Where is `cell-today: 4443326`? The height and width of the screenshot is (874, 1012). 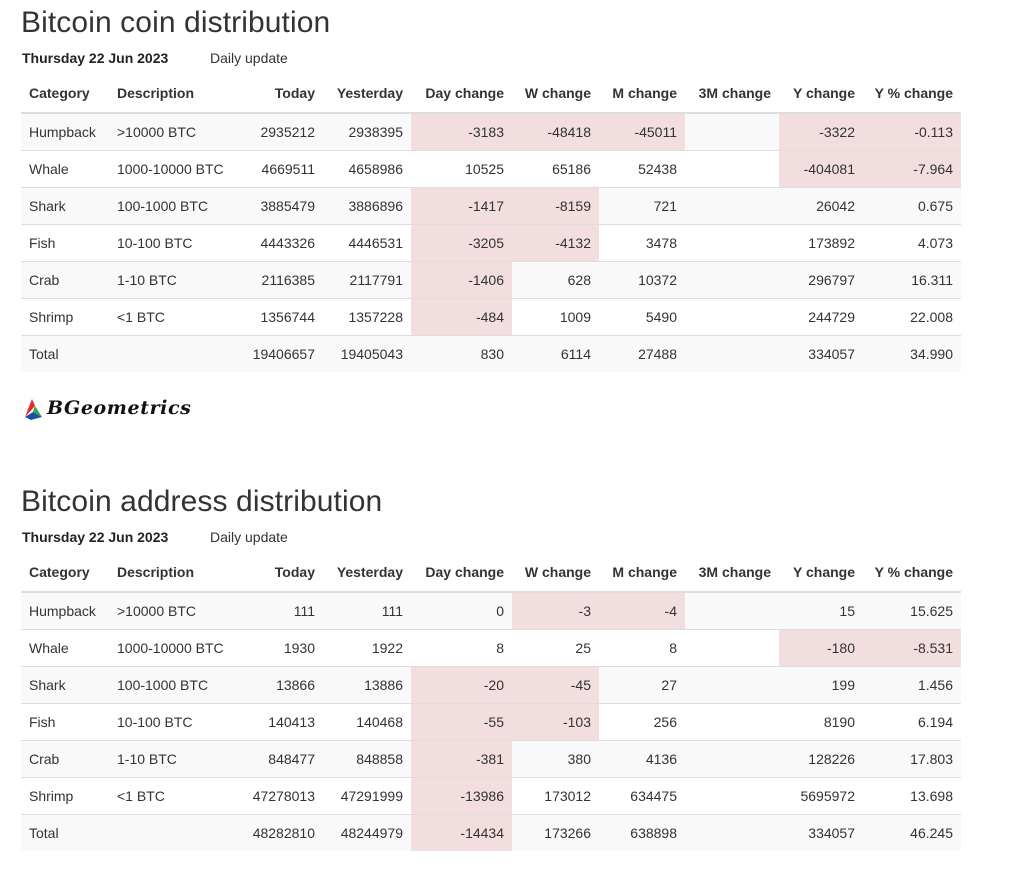
cell-today: 4443326 is located at coordinates (283, 243).